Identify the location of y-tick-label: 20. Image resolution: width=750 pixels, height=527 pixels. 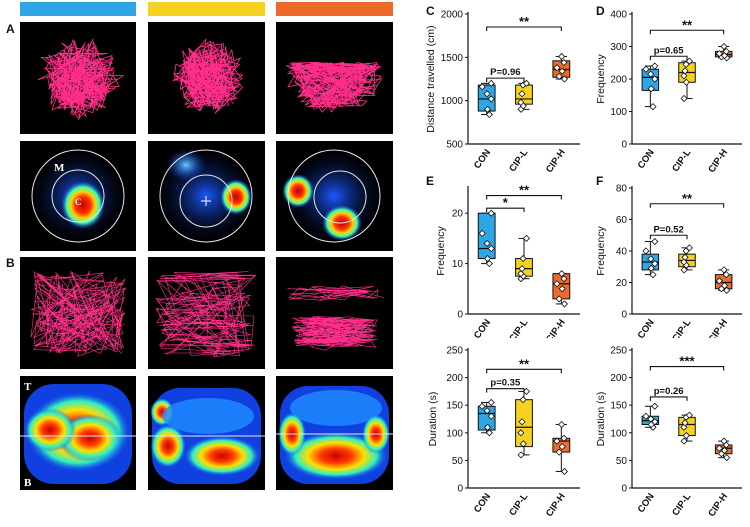
(622, 283).